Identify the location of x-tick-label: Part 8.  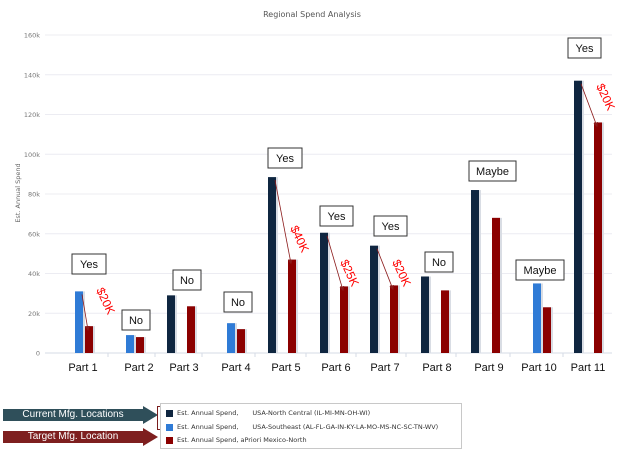
(436, 368).